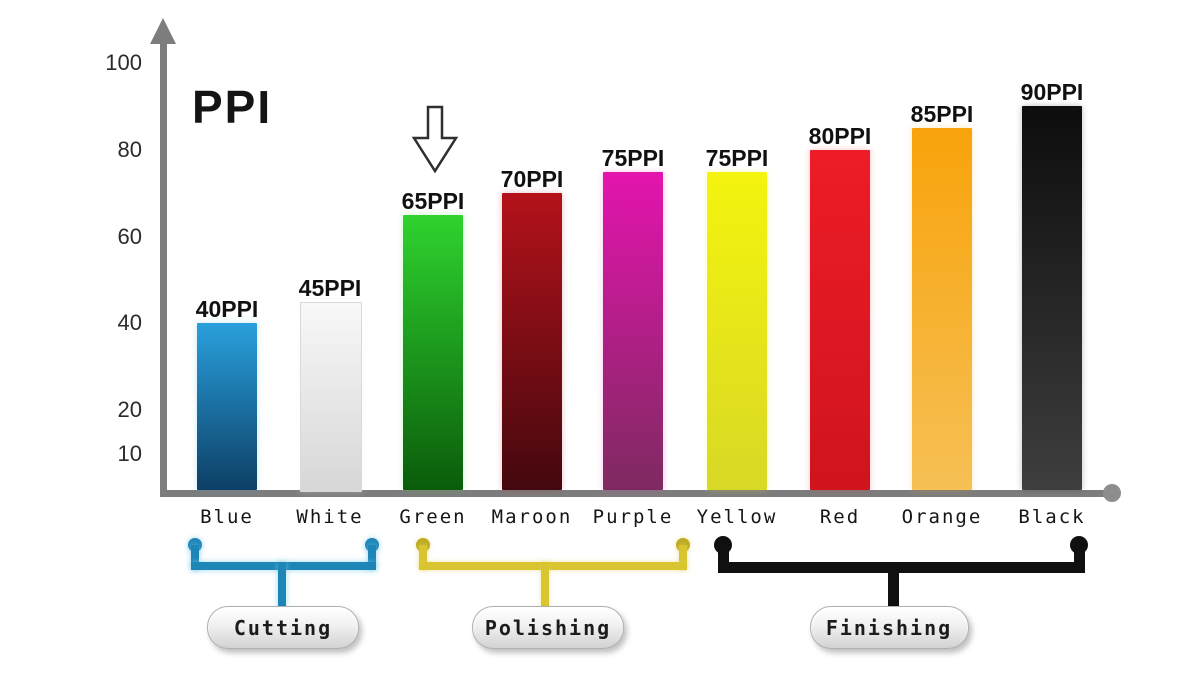 The height and width of the screenshot is (692, 1200). I want to click on bar-value-label-purple: 75PPI, so click(633, 157).